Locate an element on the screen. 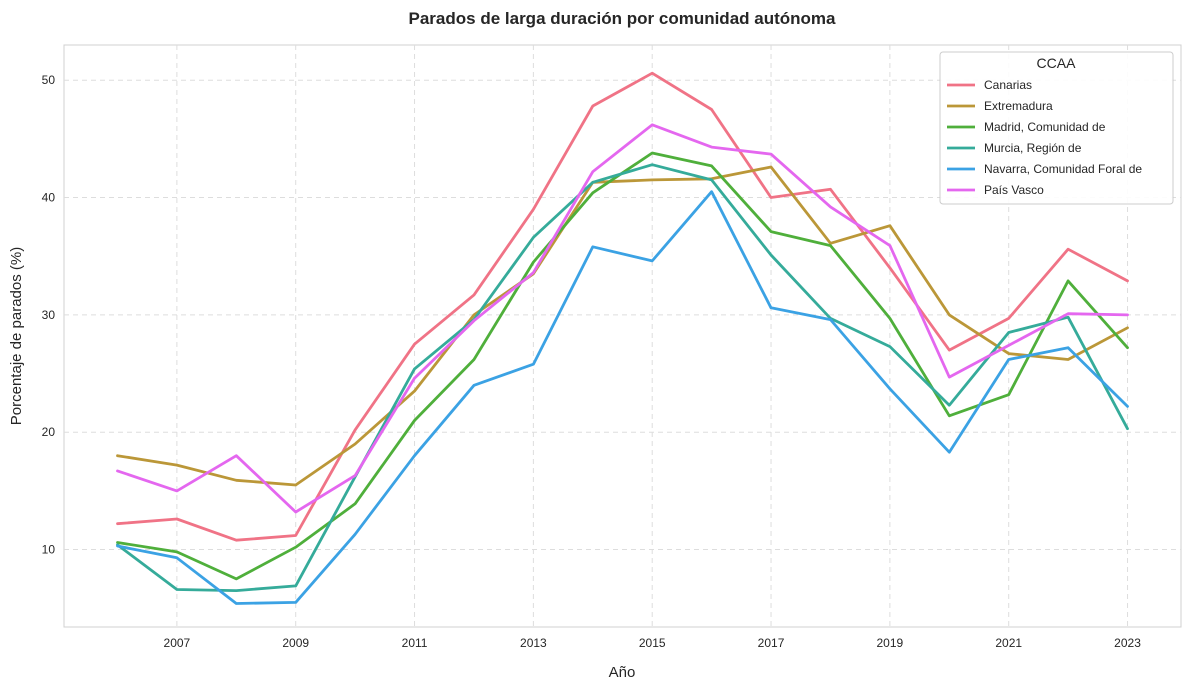 The height and width of the screenshot is (690, 1189). x-tick-label: 2023 is located at coordinates (1127, 643).